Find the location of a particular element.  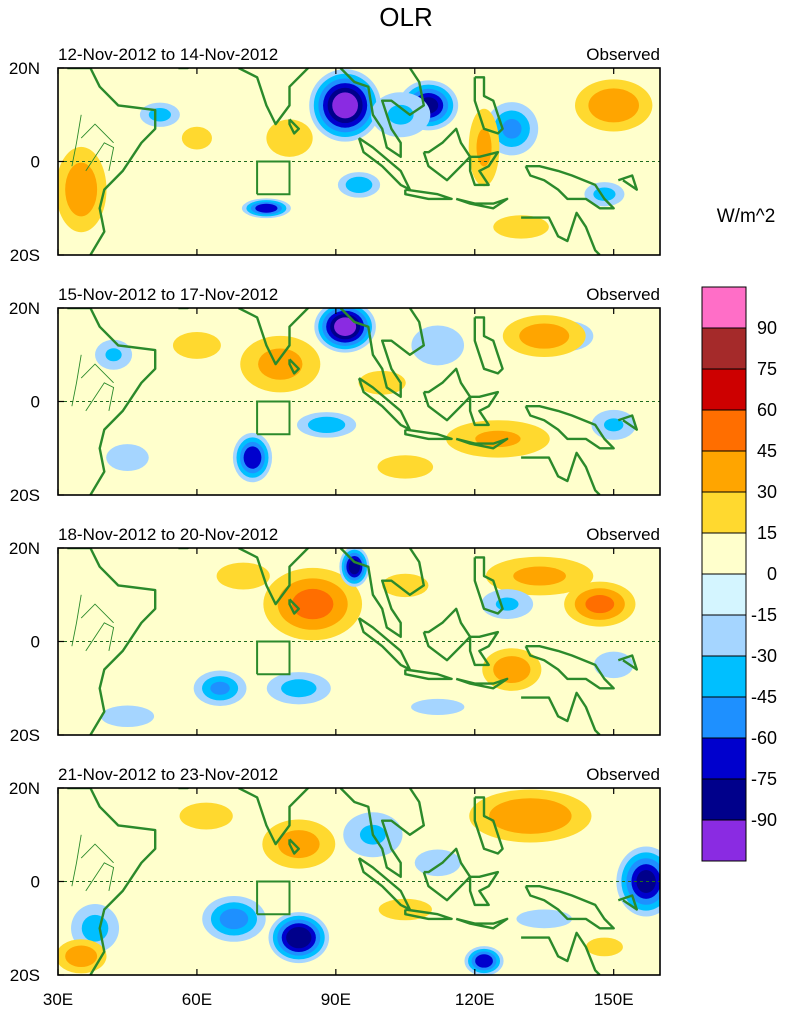

colorbar-label: -75 is located at coordinates (764, 779).